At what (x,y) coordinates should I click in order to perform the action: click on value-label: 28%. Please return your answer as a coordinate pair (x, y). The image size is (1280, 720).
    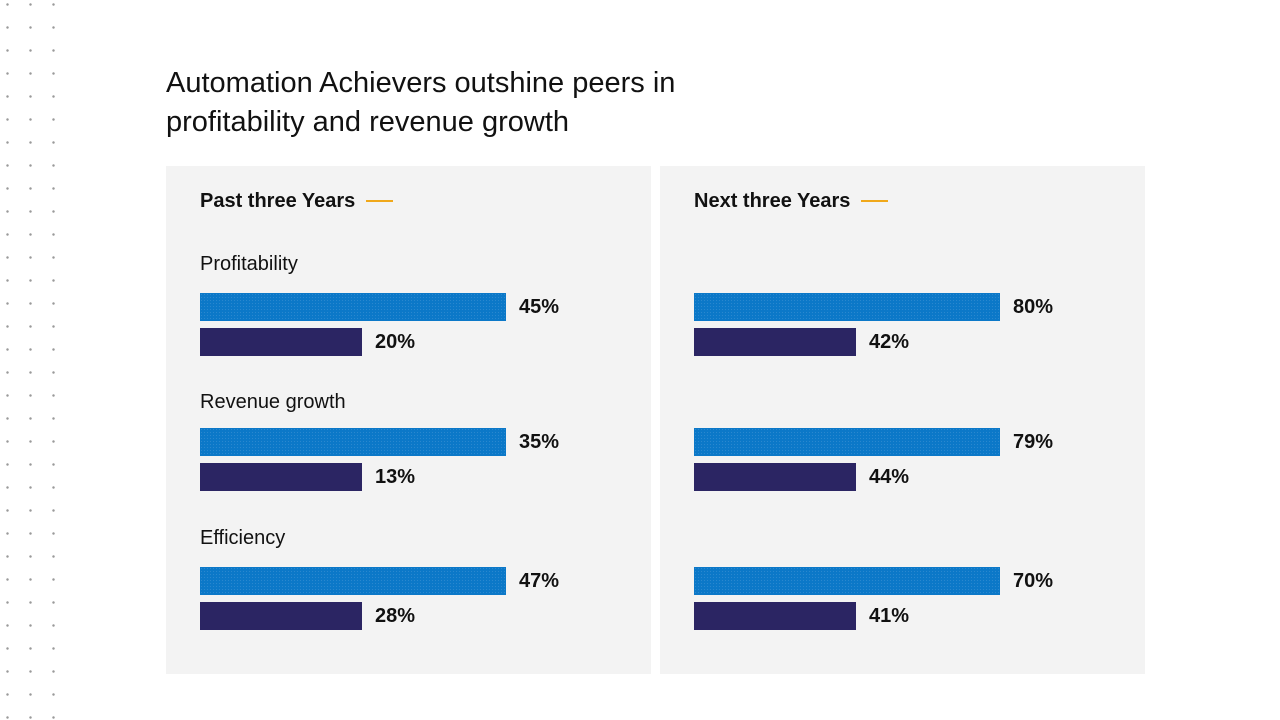
    Looking at the image, I should click on (395, 616).